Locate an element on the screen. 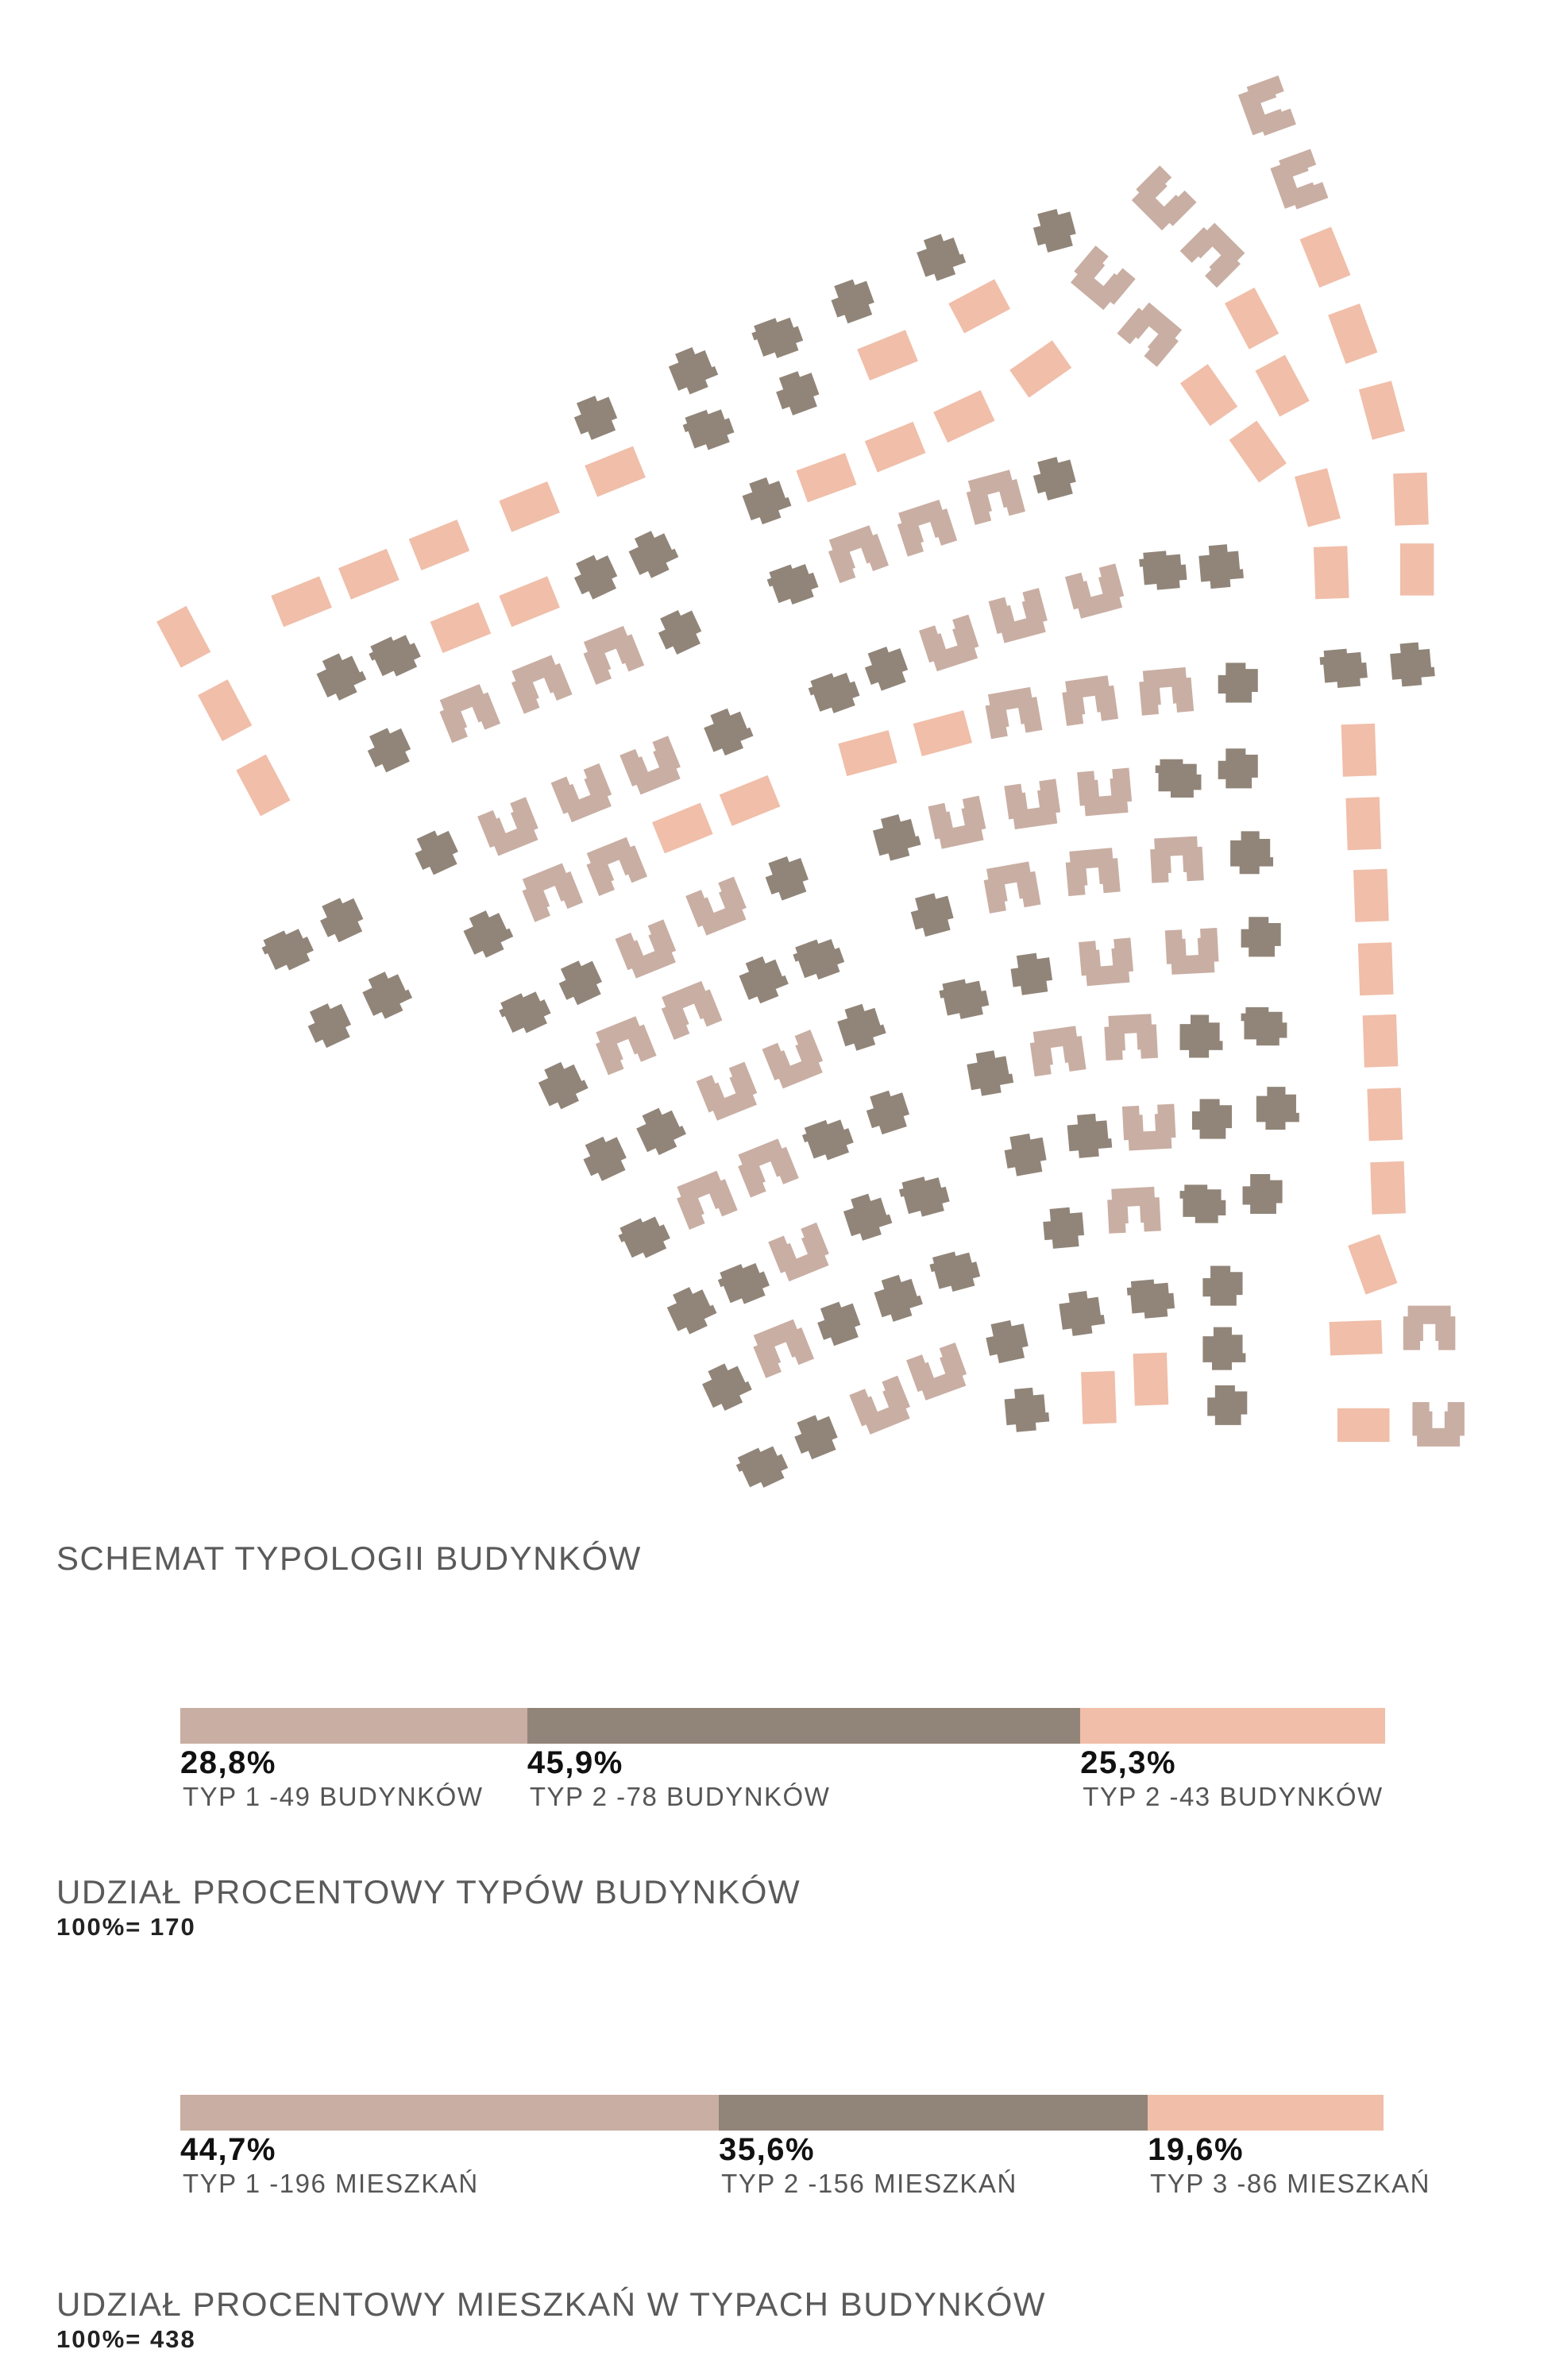  bar-segment-type-2: 45,9% TYP 2 -78 BUDYNKÓW is located at coordinates (804, 1759).